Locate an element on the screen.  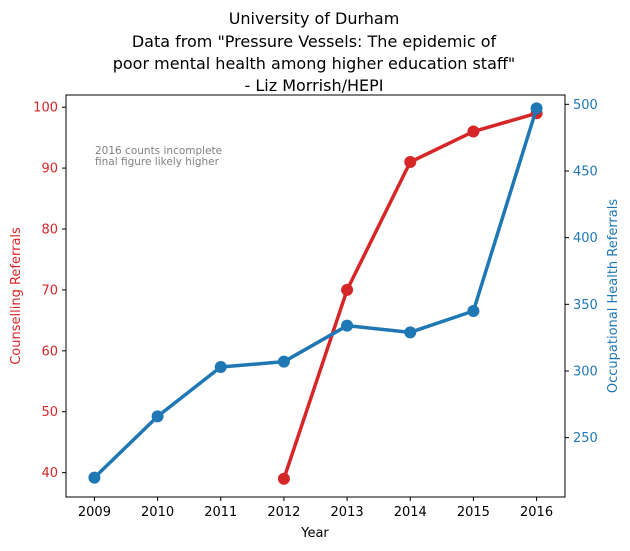
chart-title-line-1: University of Durham is located at coordinates (314, 18).